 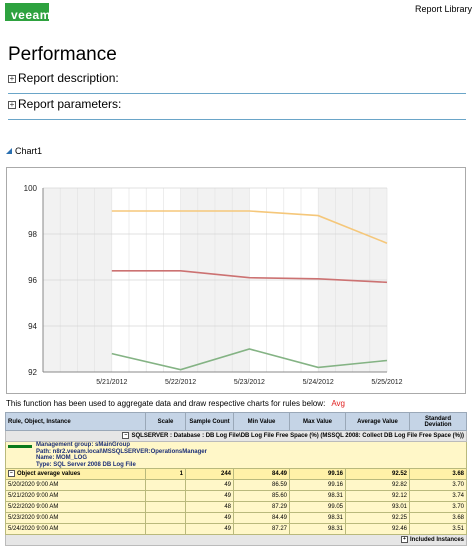 I want to click on x-tick-label: 5/24/2012, so click(x=318, y=382).